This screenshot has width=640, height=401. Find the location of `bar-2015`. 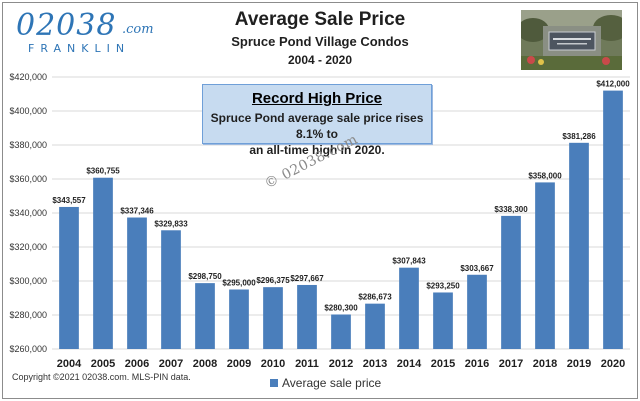

bar-2015 is located at coordinates (443, 320).